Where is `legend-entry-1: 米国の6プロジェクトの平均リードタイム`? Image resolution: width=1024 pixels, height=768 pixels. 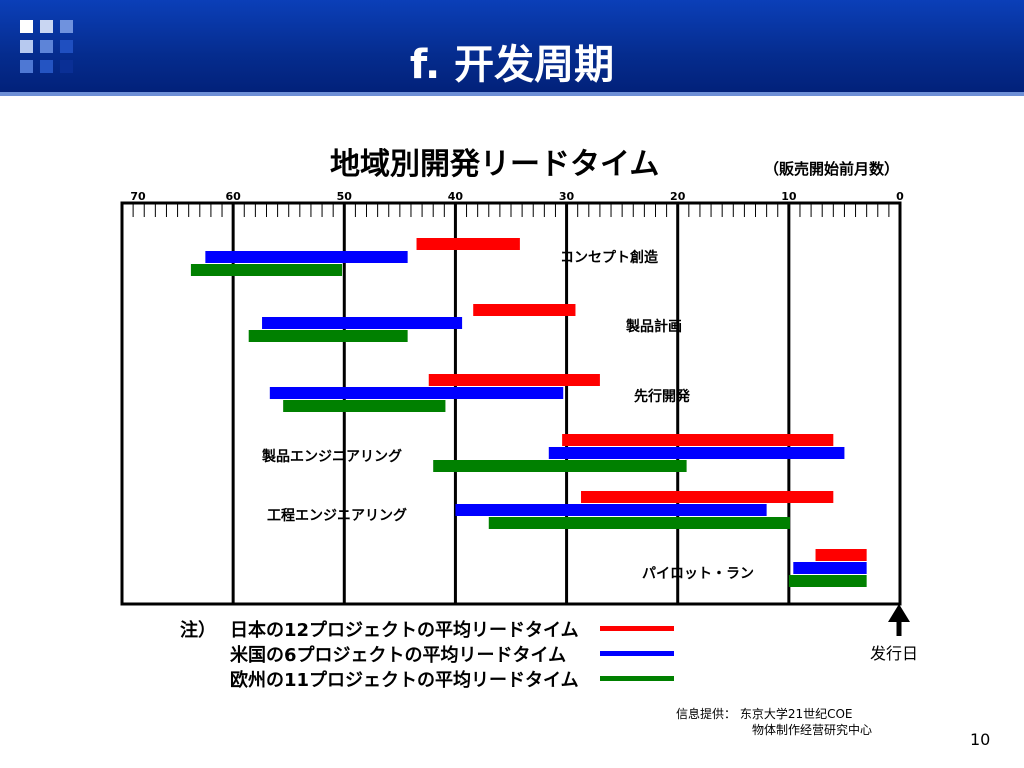 legend-entry-1: 米国の6プロジェクトの平均リードタイム is located at coordinates (398, 655).